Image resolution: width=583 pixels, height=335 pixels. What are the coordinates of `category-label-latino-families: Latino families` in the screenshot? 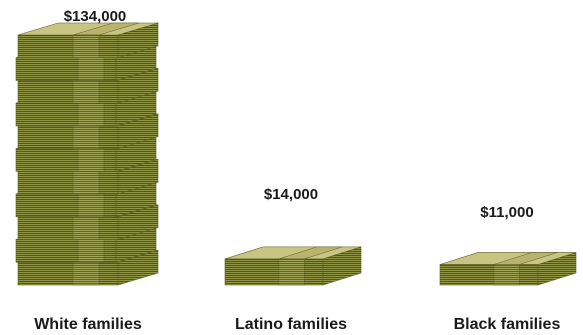 It's located at (291, 324).